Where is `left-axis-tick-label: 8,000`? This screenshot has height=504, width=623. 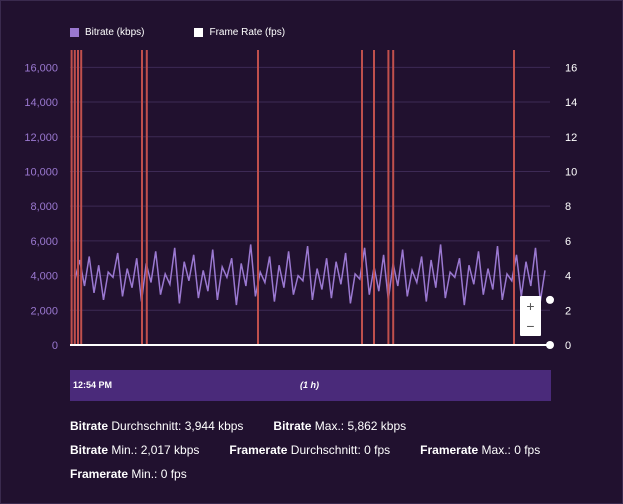 left-axis-tick-label: 8,000 is located at coordinates (44, 207).